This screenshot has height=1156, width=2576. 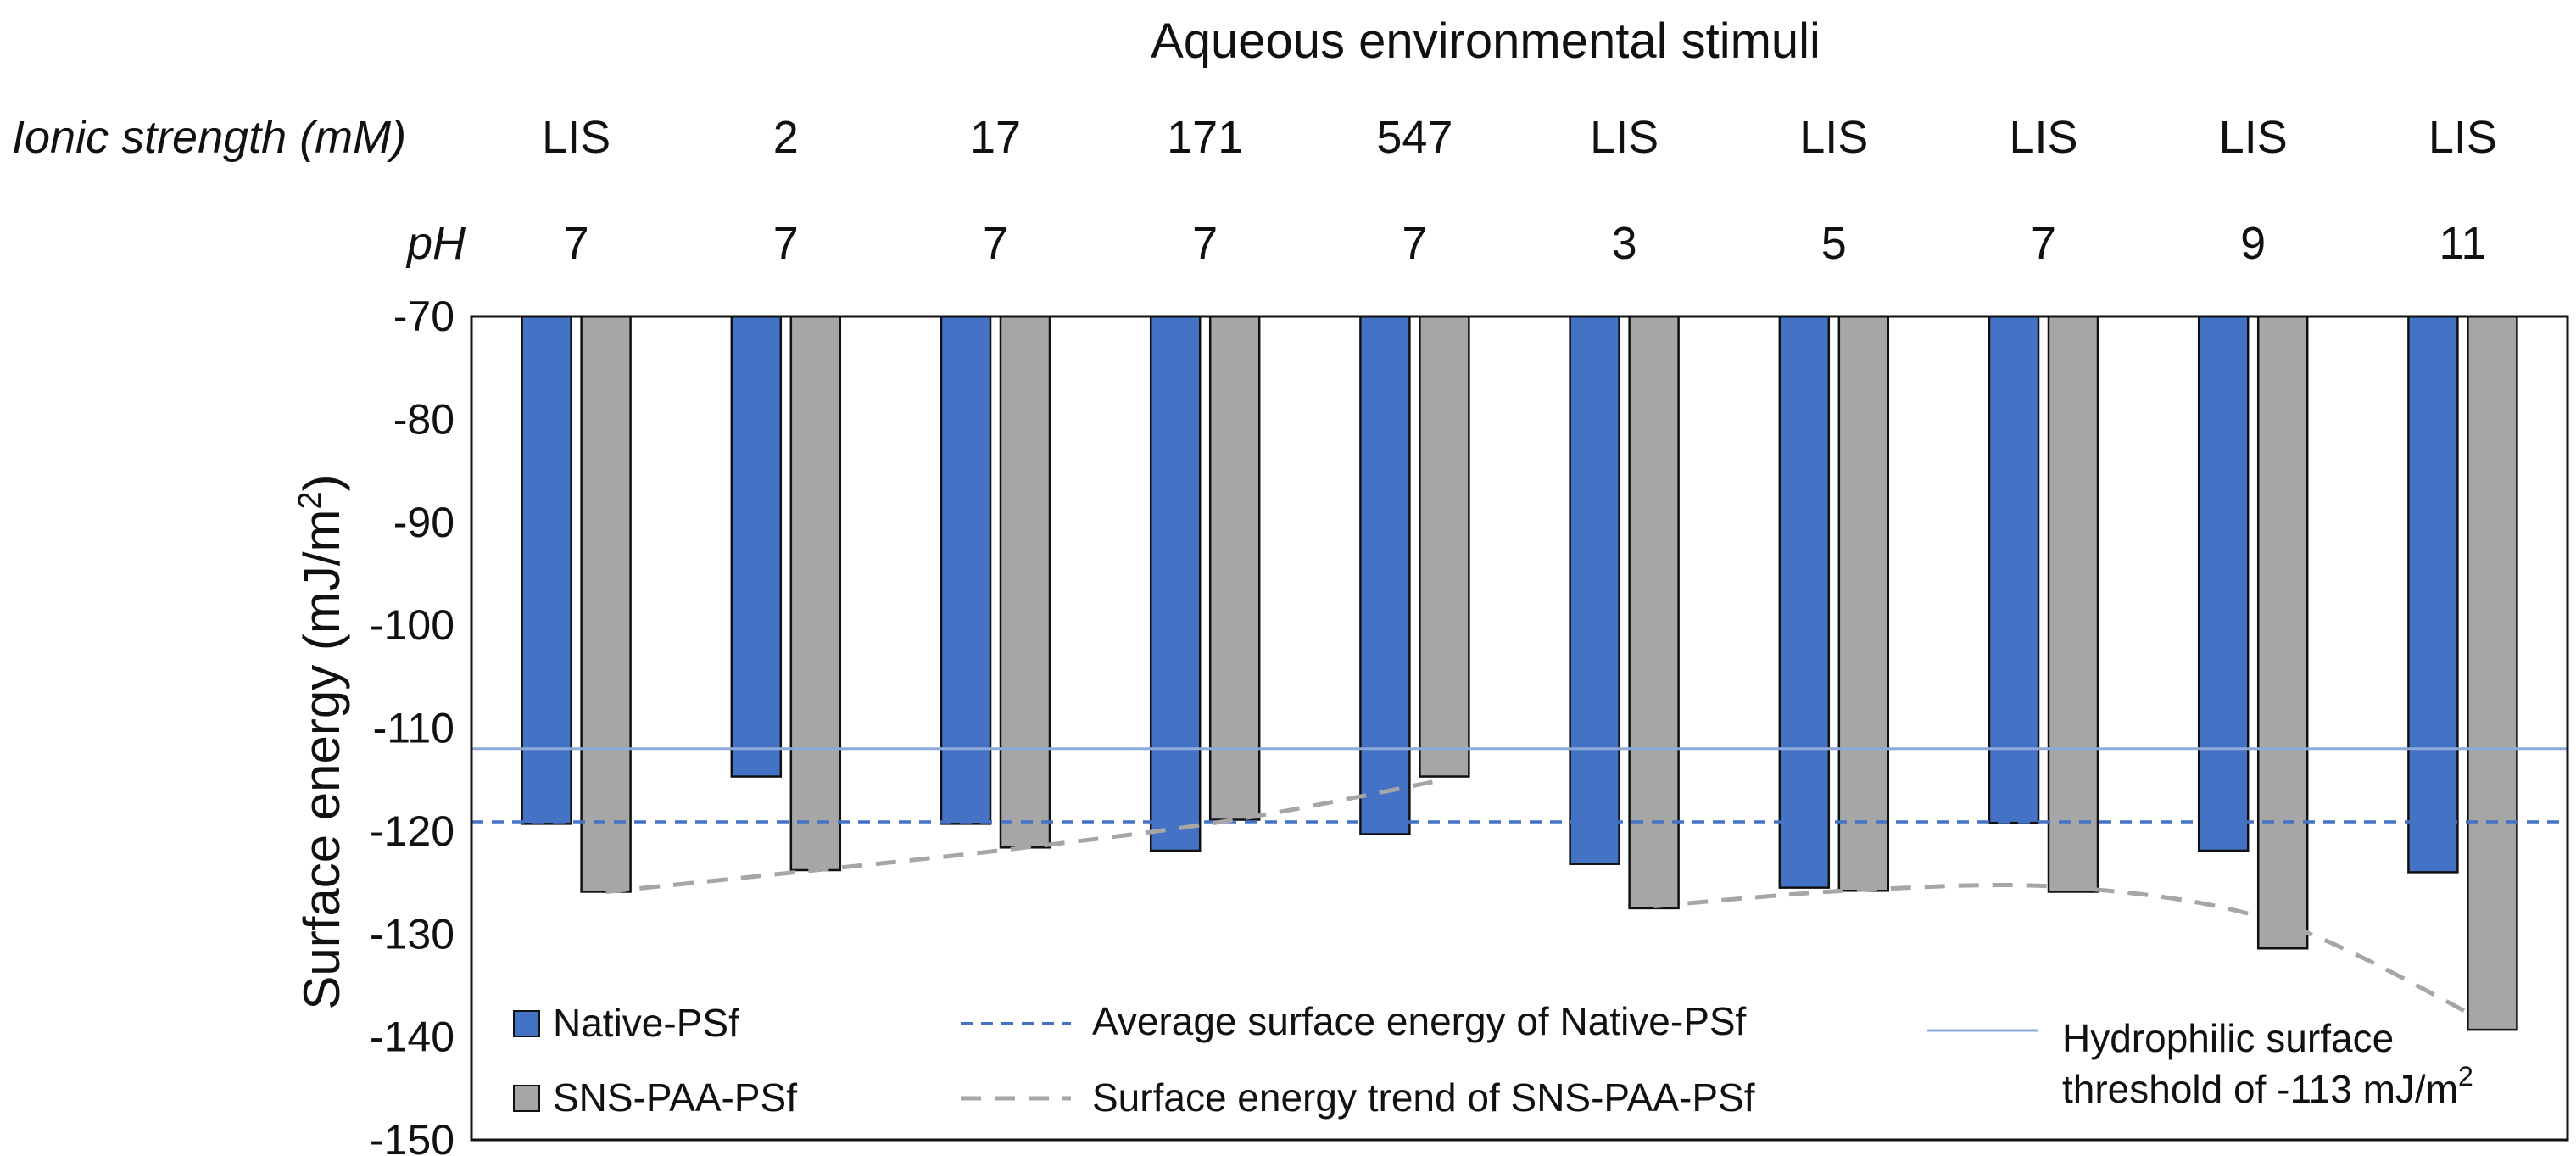 I want to click on y-axis-title-superscript: 2, so click(x=310, y=500).